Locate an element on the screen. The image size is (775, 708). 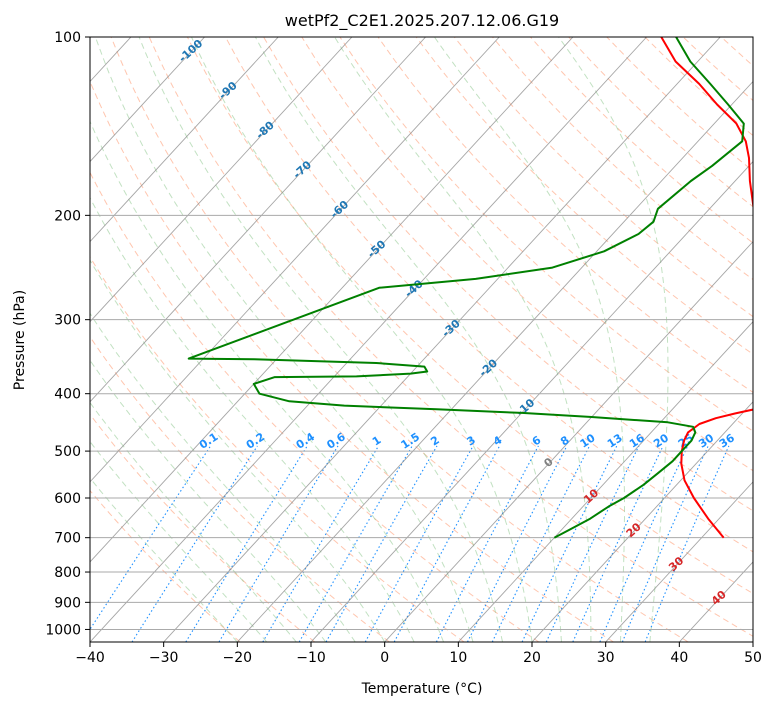
isotherm-label: 0 is located at coordinates (548, 462).